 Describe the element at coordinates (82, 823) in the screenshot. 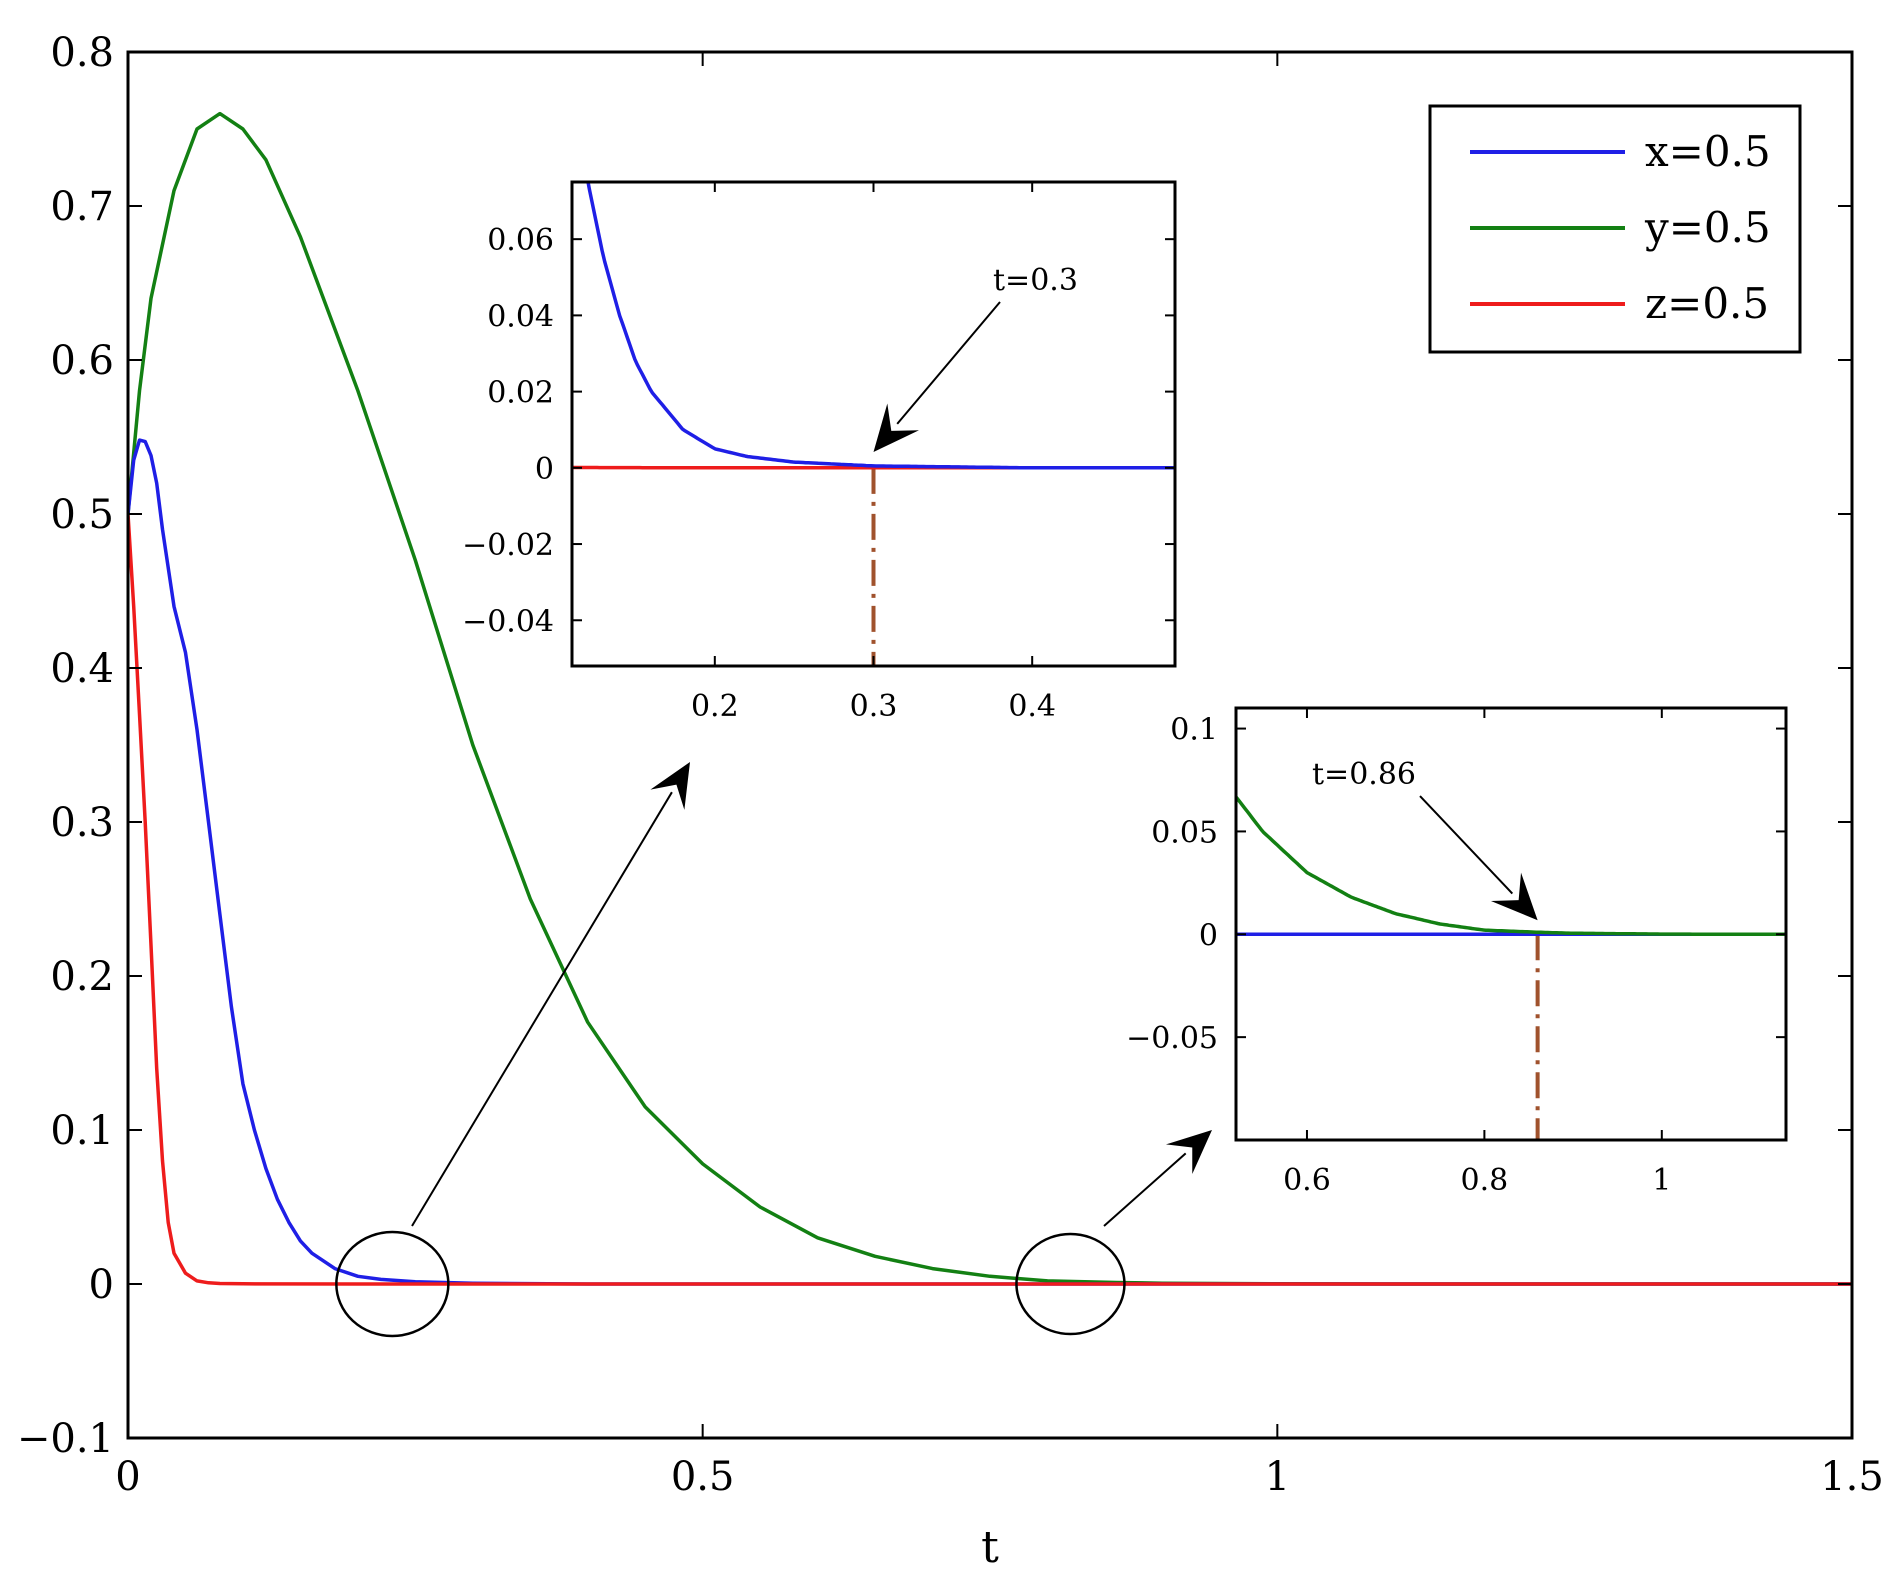

I see `y-tick-label: 0.3` at that location.